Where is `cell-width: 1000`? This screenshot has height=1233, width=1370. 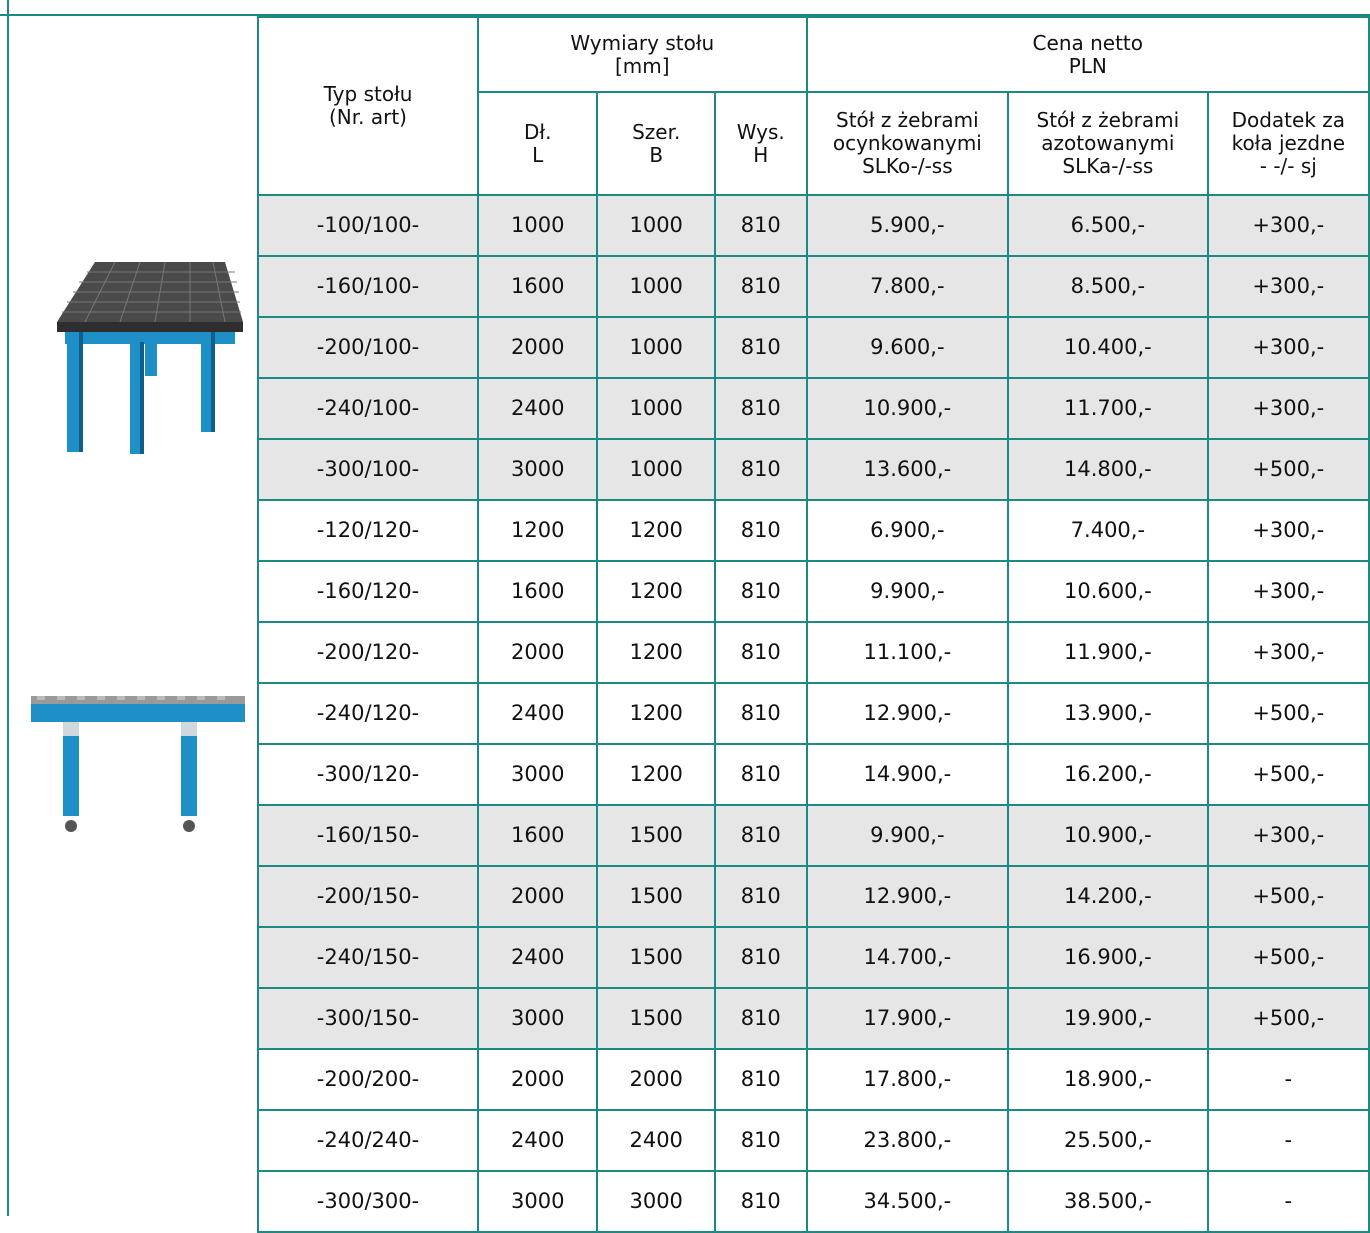 cell-width: 1000 is located at coordinates (656, 347).